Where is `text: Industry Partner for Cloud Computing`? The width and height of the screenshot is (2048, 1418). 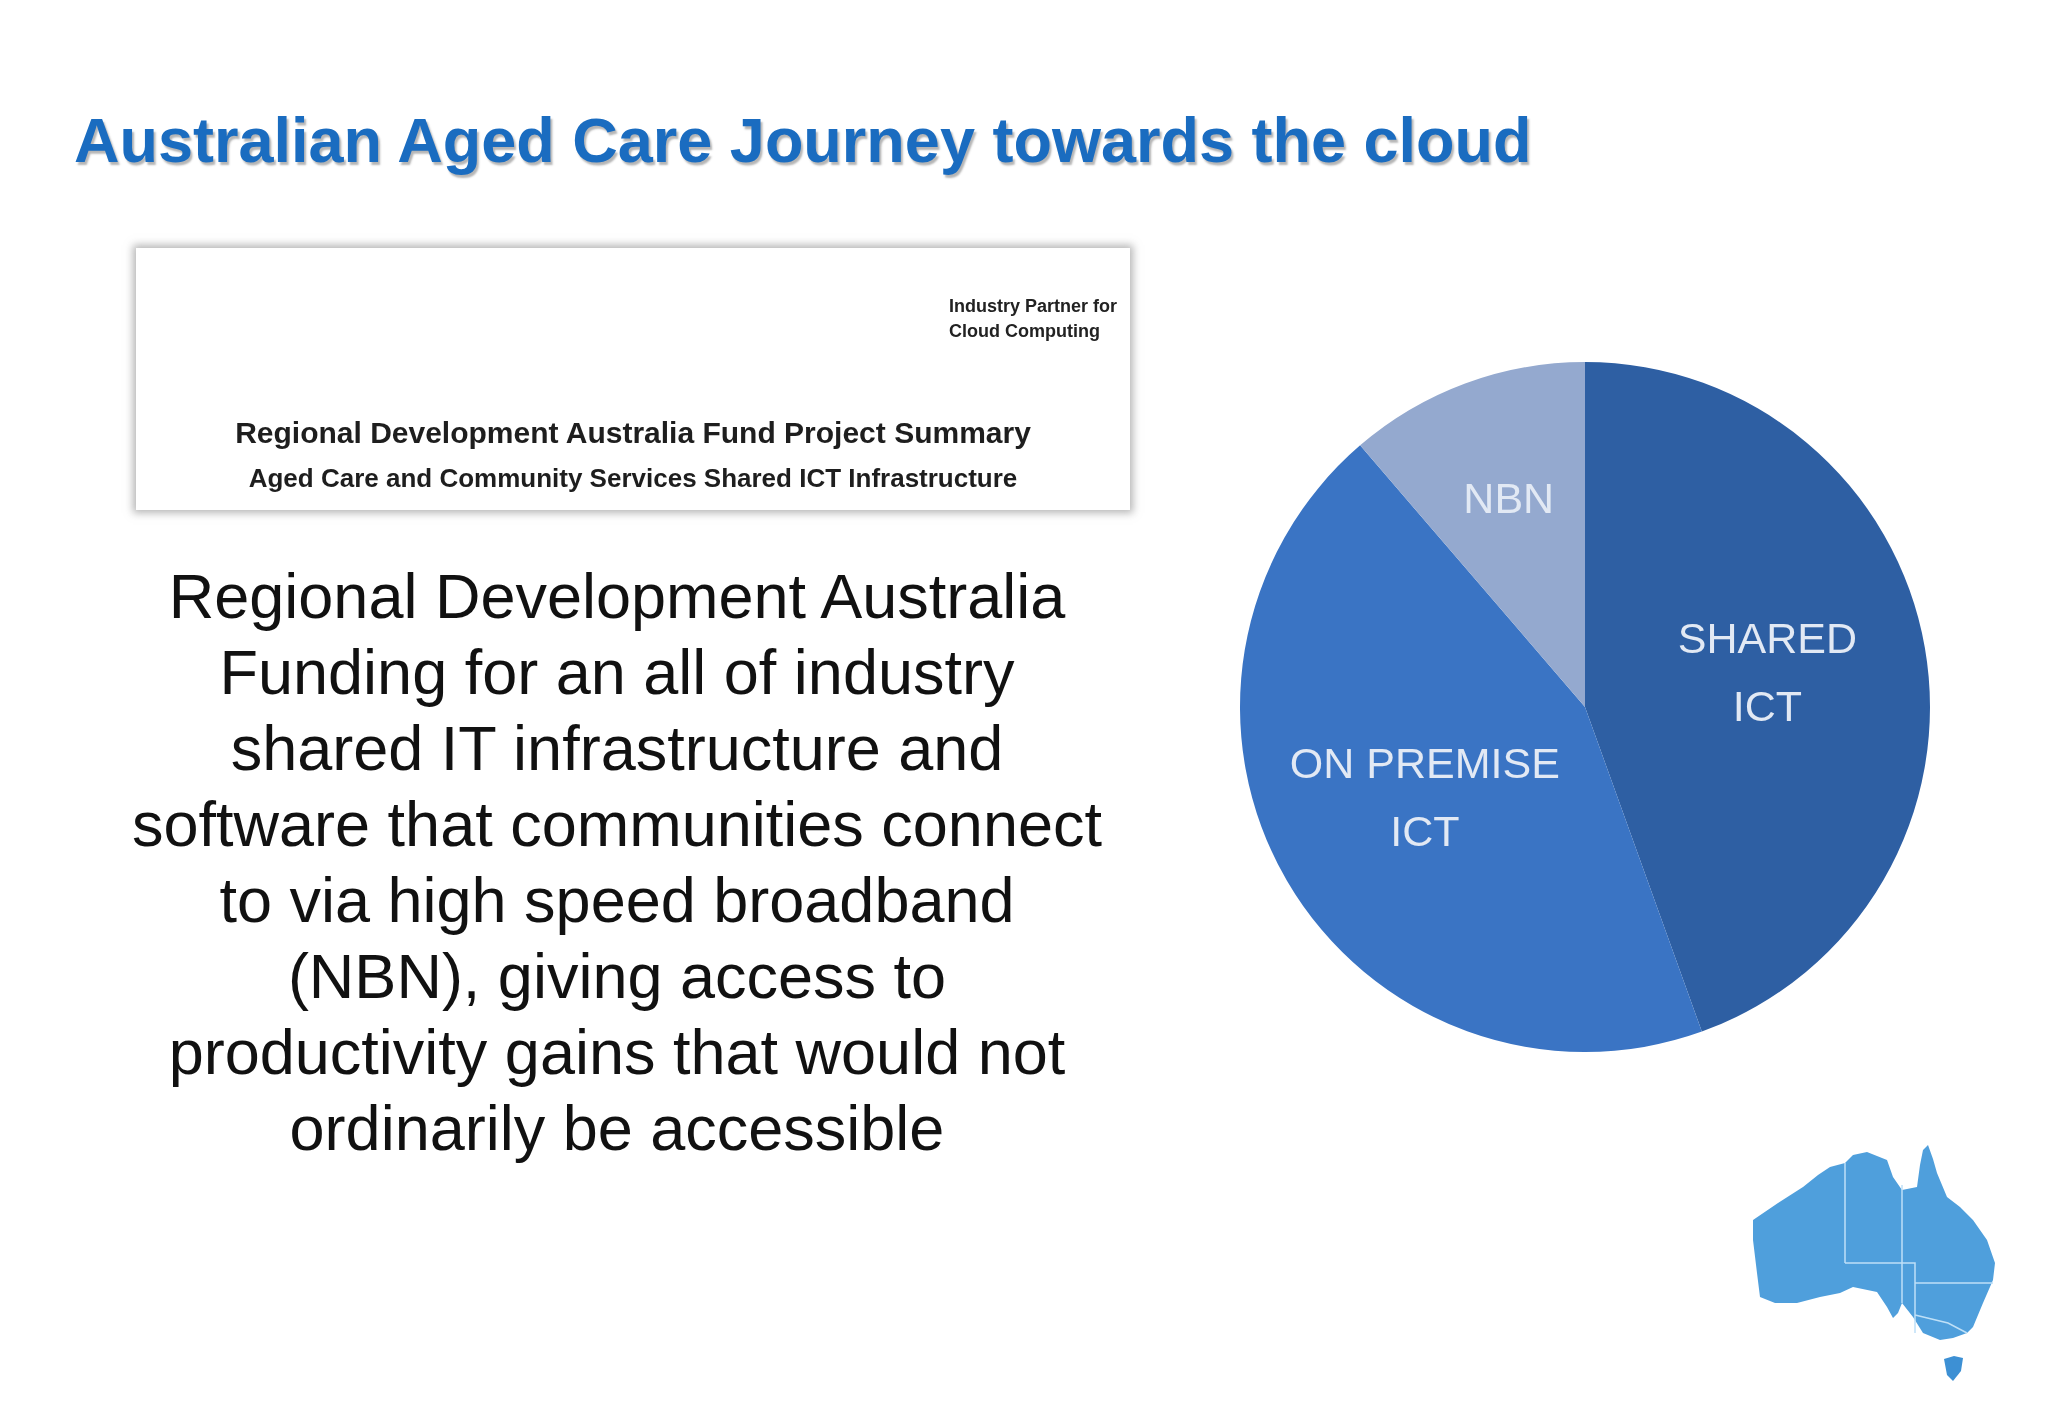
text: Industry Partner for Cloud Computing is located at coordinates (1034, 319).